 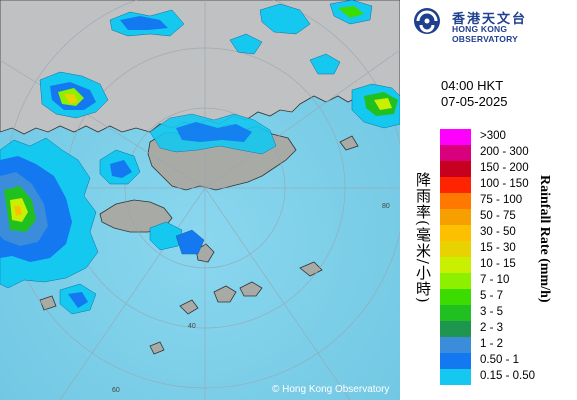 What do you see at coordinates (423, 238) in the screenshot?
I see `legend-title-cn: 降雨率(毫米/小時)` at bounding box center [423, 238].